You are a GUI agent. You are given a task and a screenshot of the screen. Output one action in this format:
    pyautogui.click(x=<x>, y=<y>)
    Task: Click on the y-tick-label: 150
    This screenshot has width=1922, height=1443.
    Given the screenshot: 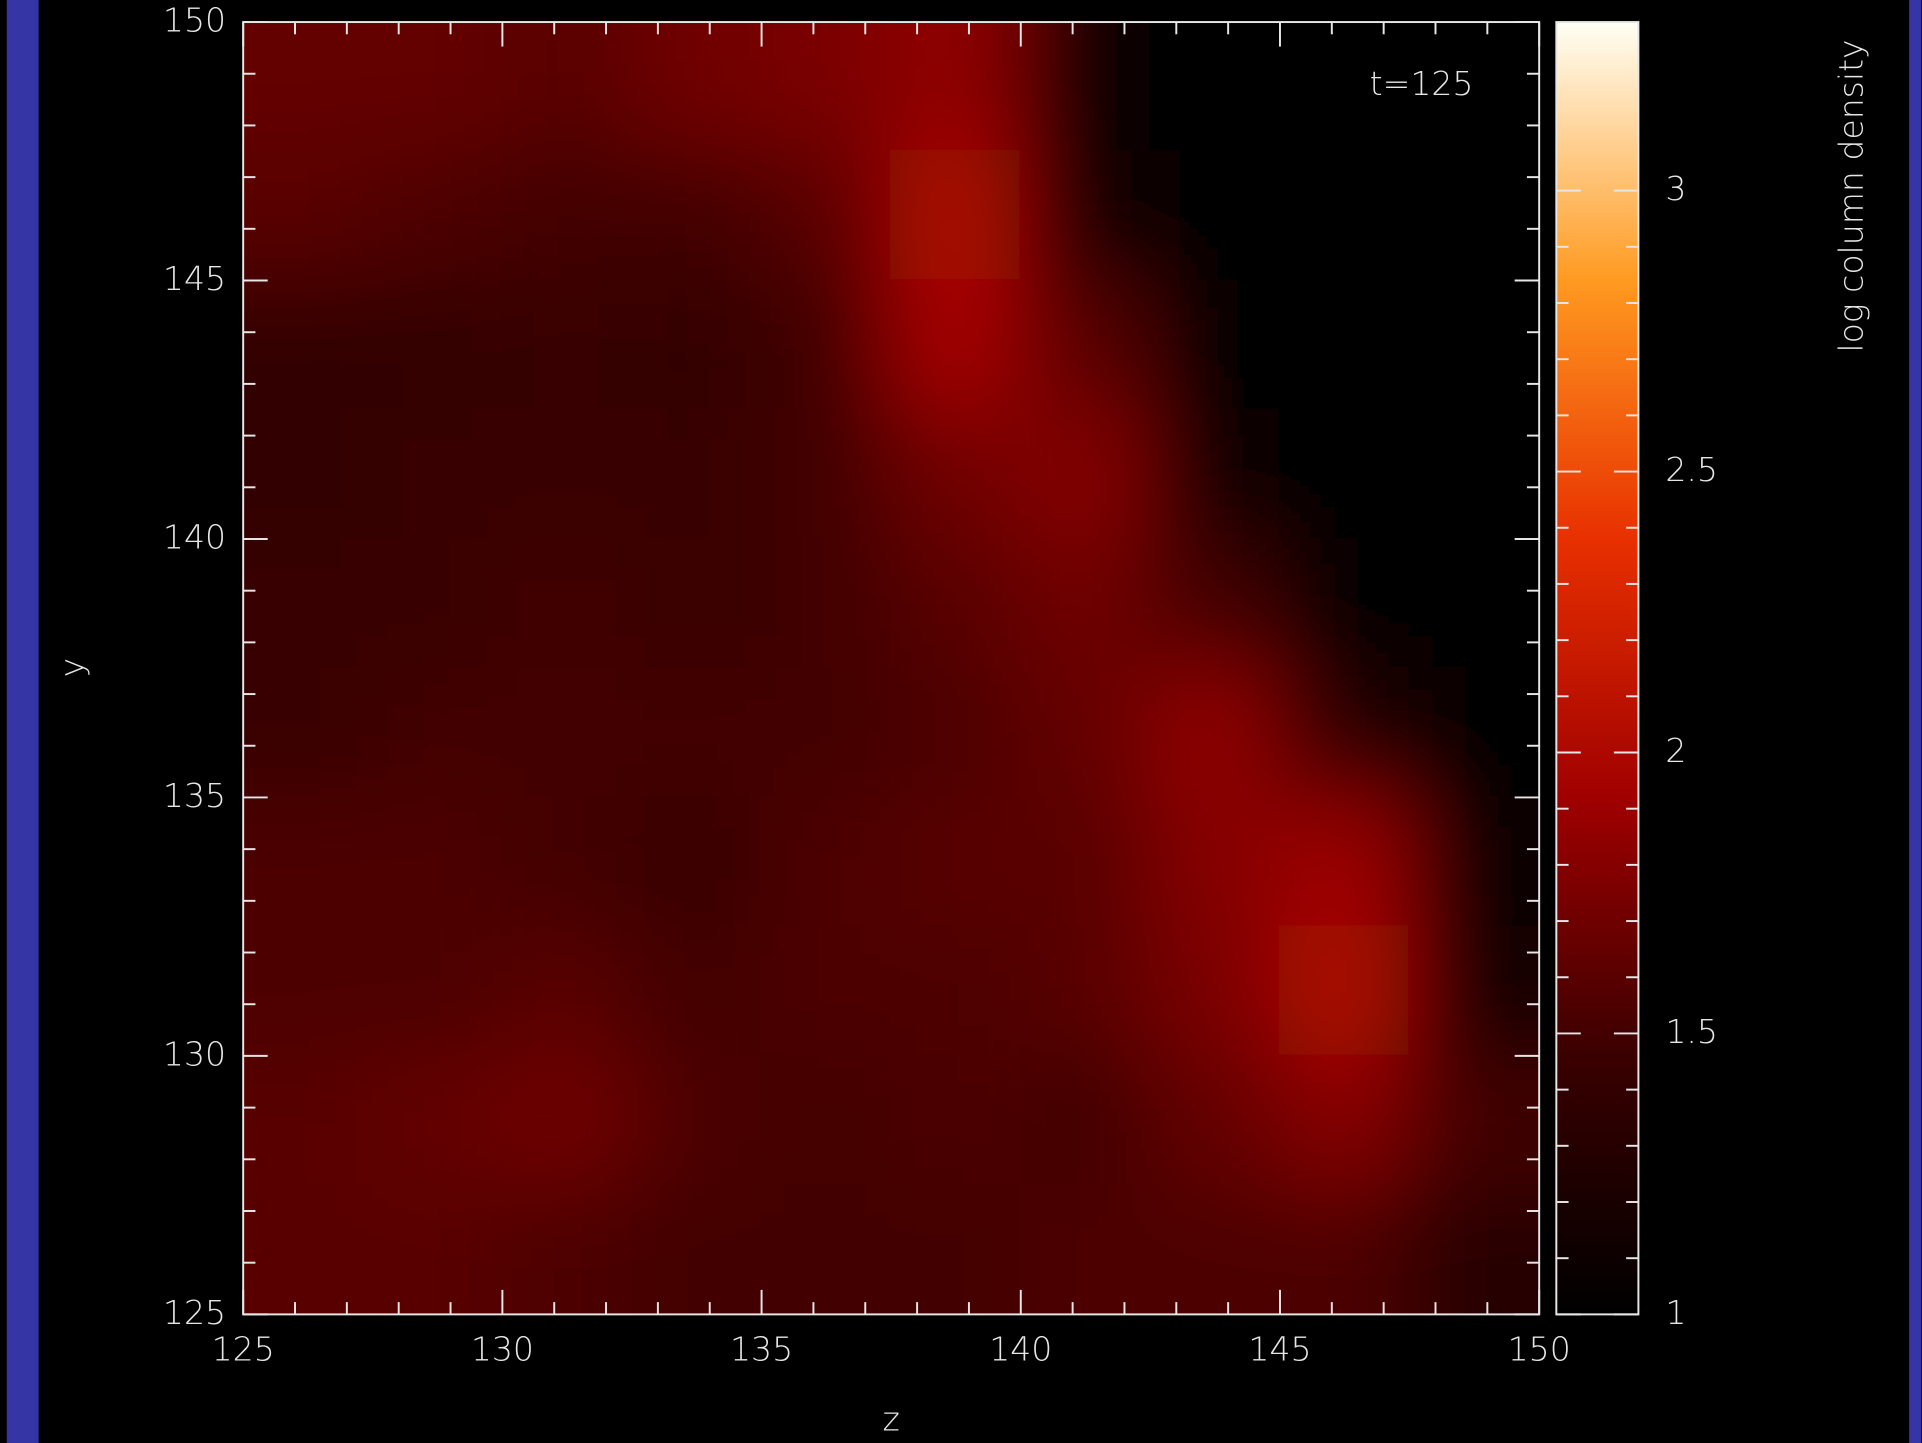 What is the action you would take?
    pyautogui.click(x=194, y=20)
    